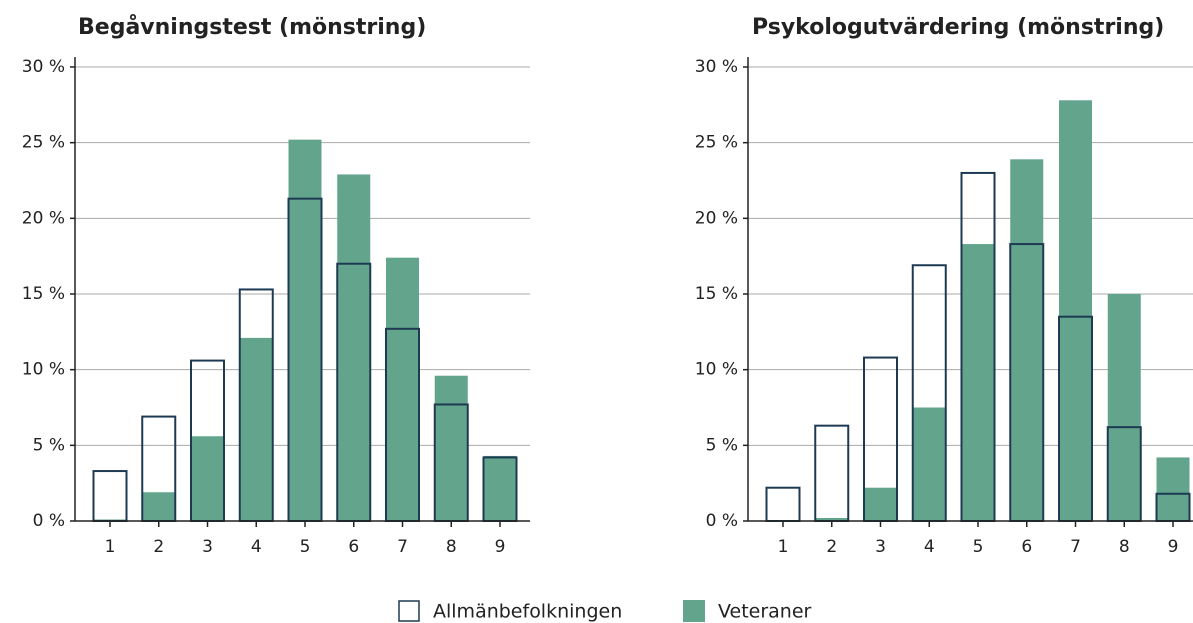 The width and height of the screenshot is (1193, 623). Describe the element at coordinates (527, 612) in the screenshot. I see `legend-label: Allmänbefolkningen` at that location.